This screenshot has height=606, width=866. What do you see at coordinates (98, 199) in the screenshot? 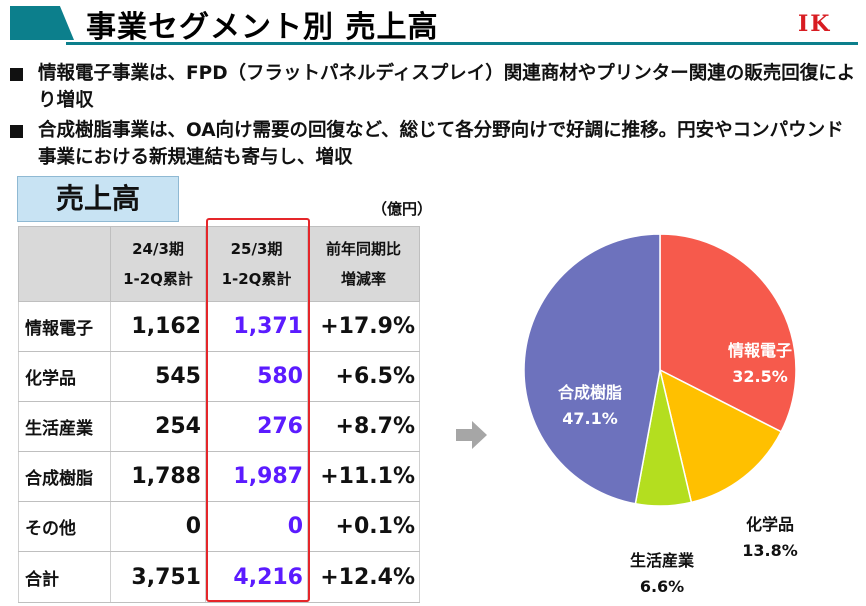
I see `sales-section-header: 売上高` at bounding box center [98, 199].